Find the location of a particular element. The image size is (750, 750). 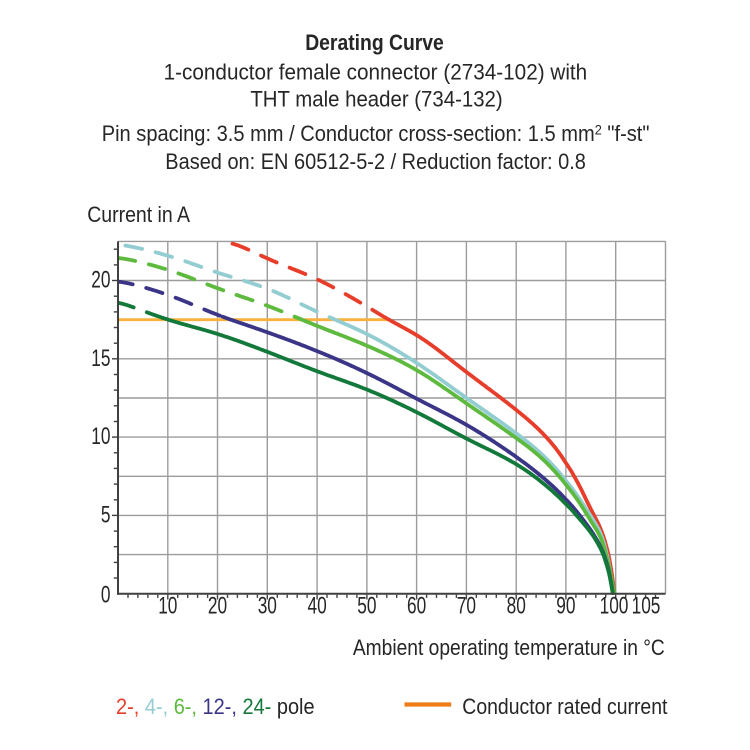

svg-text: 40 is located at coordinates (316, 606).